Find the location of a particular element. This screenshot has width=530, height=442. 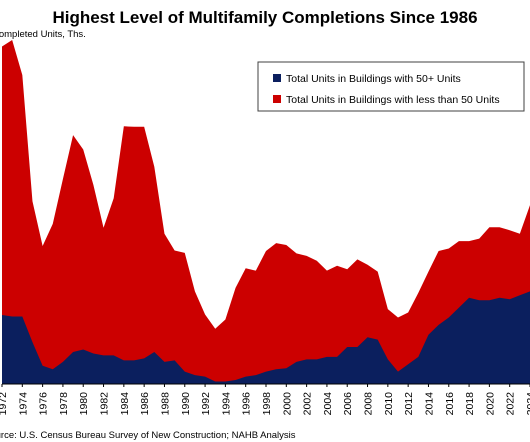

x-tick-label: 2020 is located at coordinates (490, 404).